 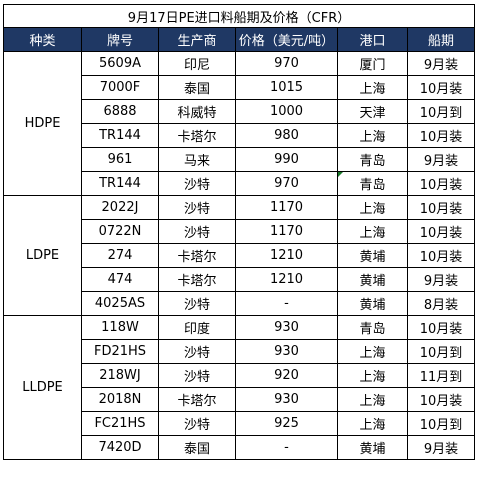 I want to click on header-shipment: 船期, so click(x=441, y=39).